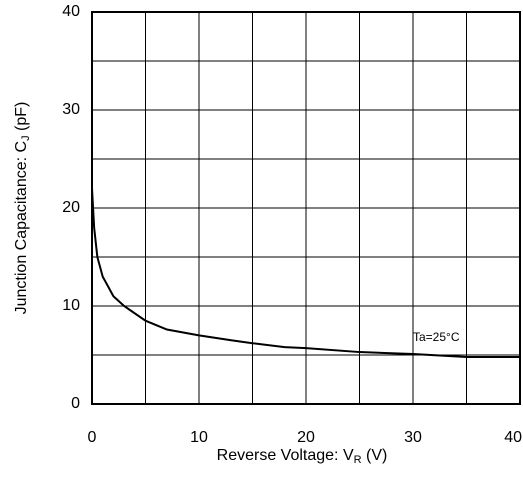 Image resolution: width=523 pixels, height=498 pixels. What do you see at coordinates (71, 305) in the screenshot?
I see `y-tick-label: 10` at bounding box center [71, 305].